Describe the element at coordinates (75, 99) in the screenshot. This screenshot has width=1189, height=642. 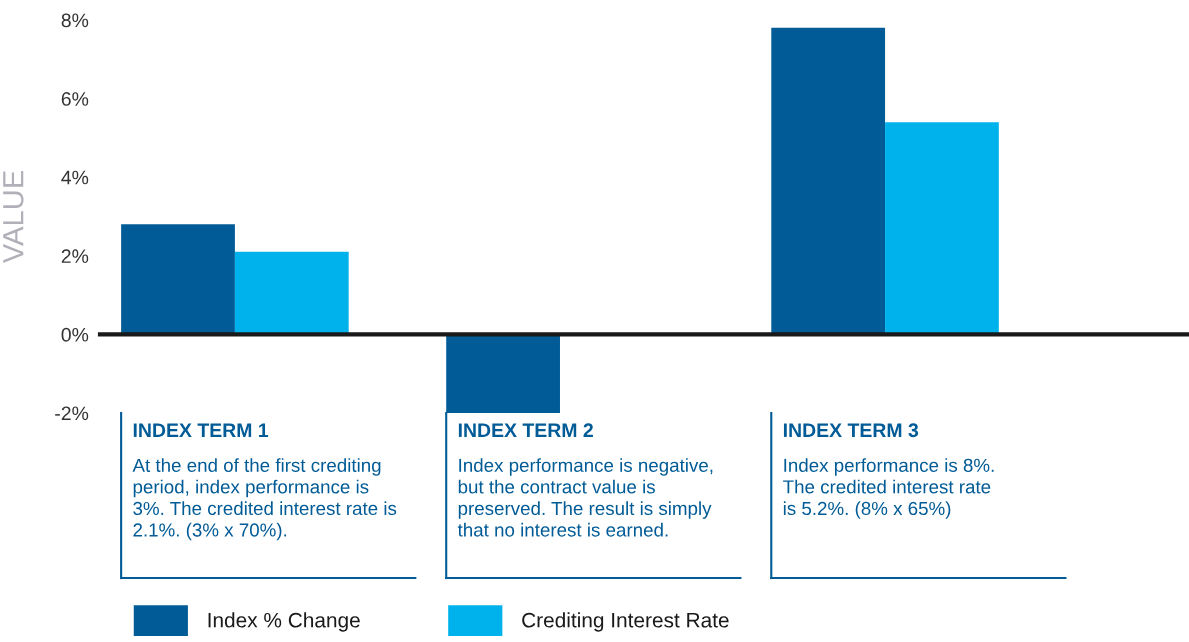
I see `y-tick-label: 6%` at that location.